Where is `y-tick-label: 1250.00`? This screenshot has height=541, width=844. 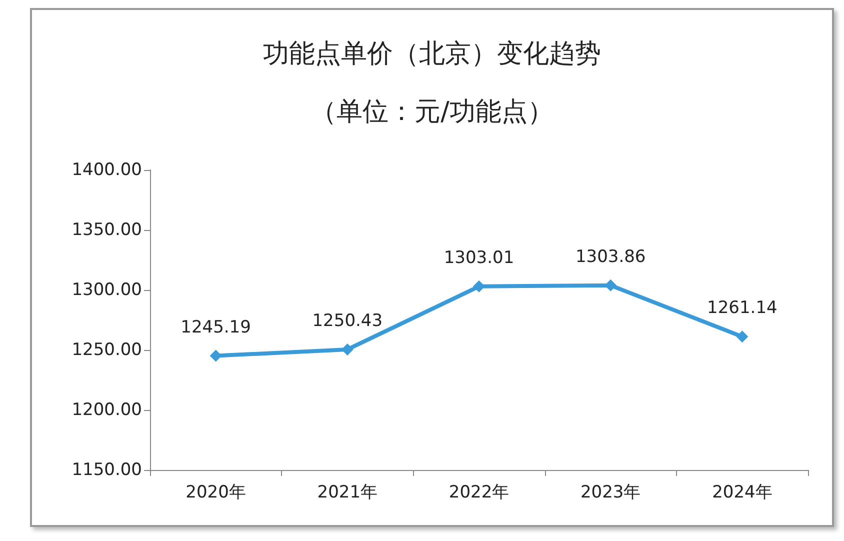
y-tick-label: 1250.00 is located at coordinates (107, 350).